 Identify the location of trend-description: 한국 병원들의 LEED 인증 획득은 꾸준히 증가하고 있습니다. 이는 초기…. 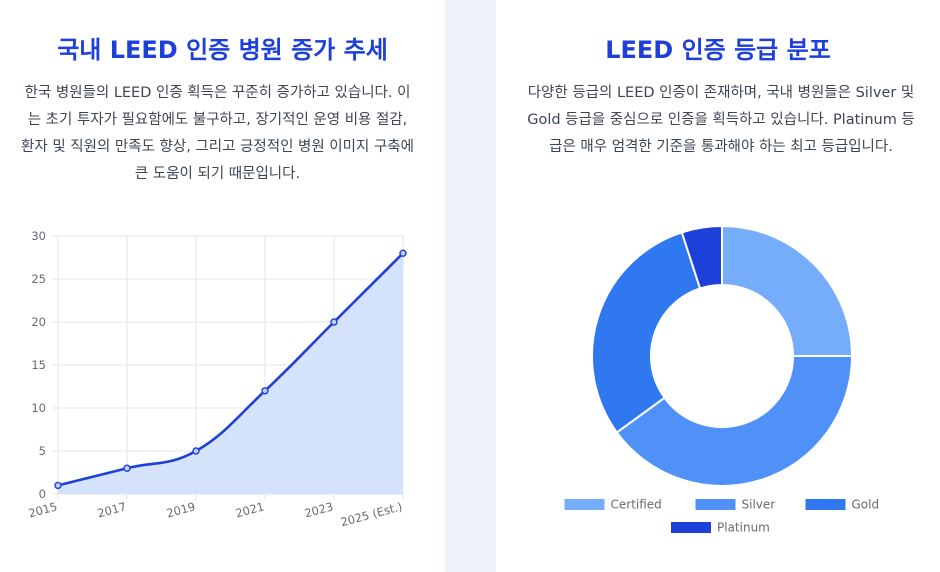
(217, 133).